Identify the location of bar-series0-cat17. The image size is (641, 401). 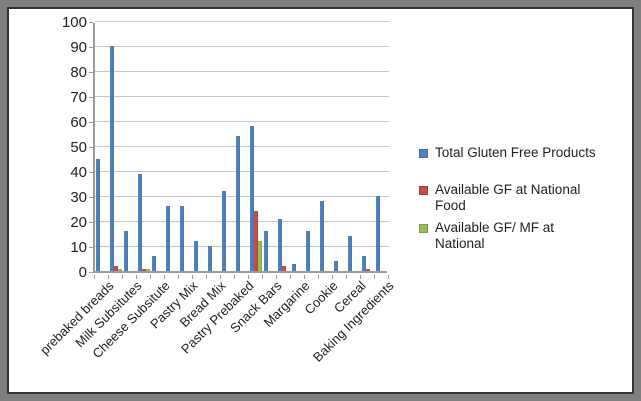
(322, 236).